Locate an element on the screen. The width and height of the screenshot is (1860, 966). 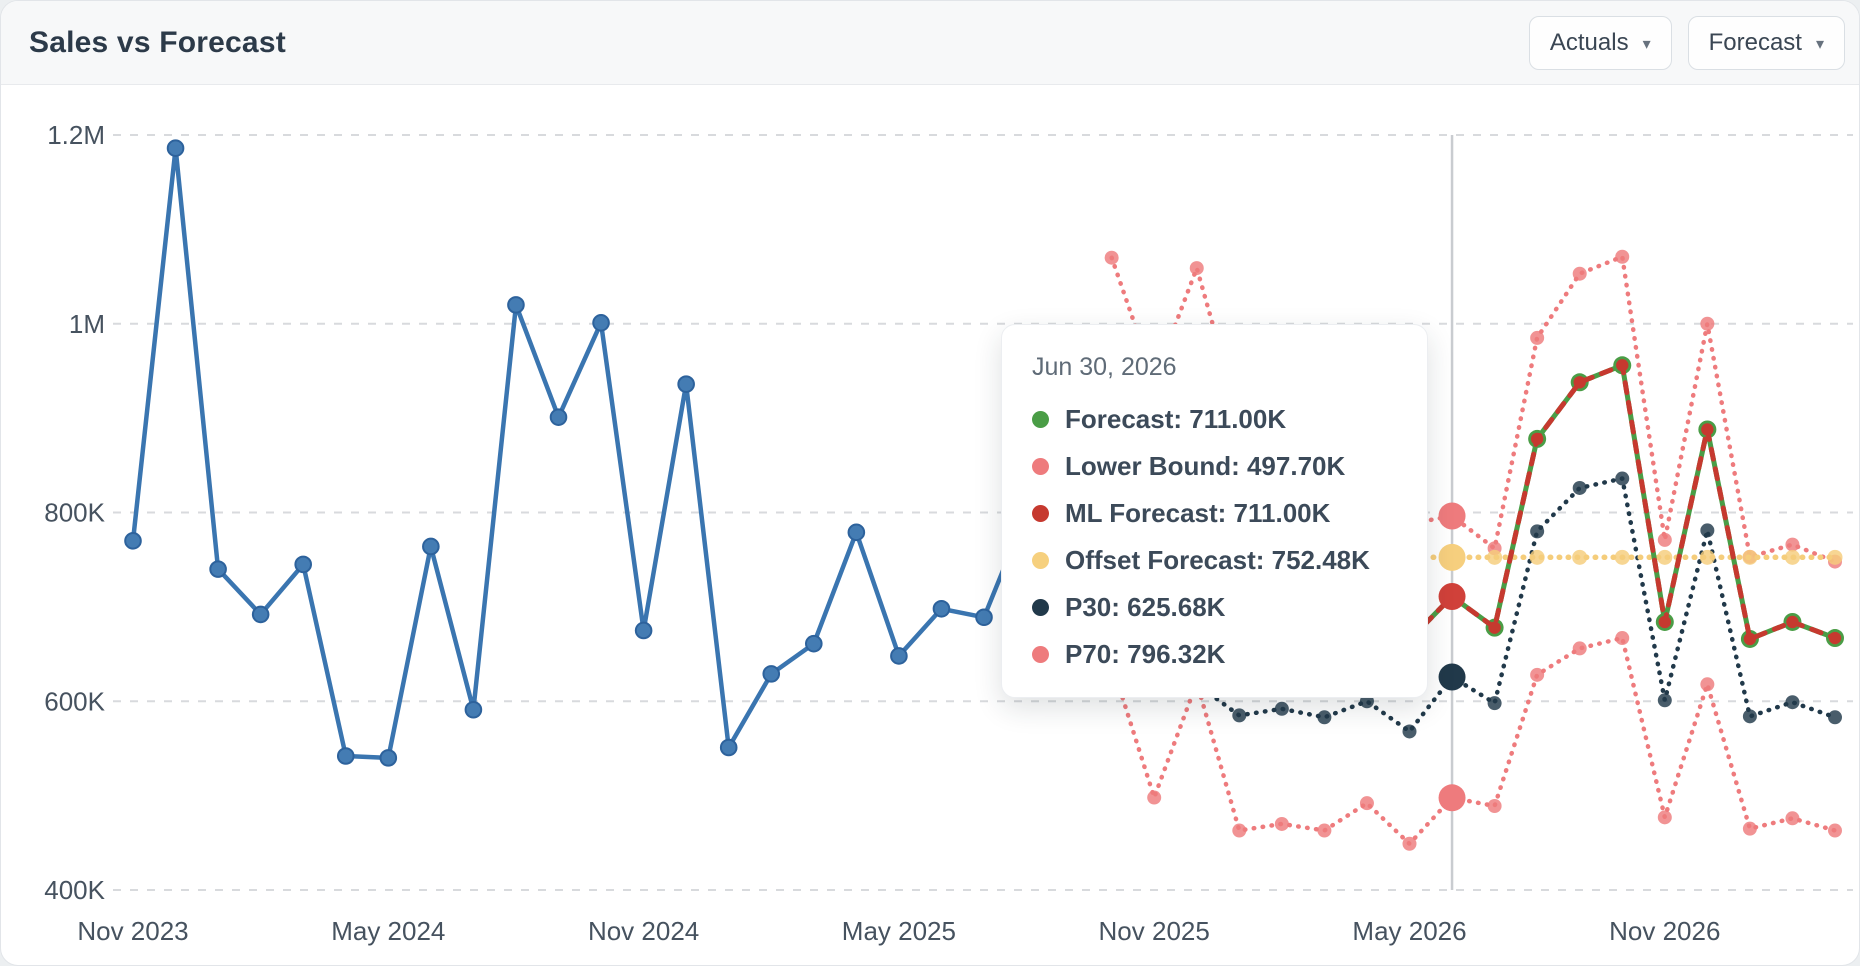
tooltip-row: Forecast: 711.00K is located at coordinates (1214, 419).